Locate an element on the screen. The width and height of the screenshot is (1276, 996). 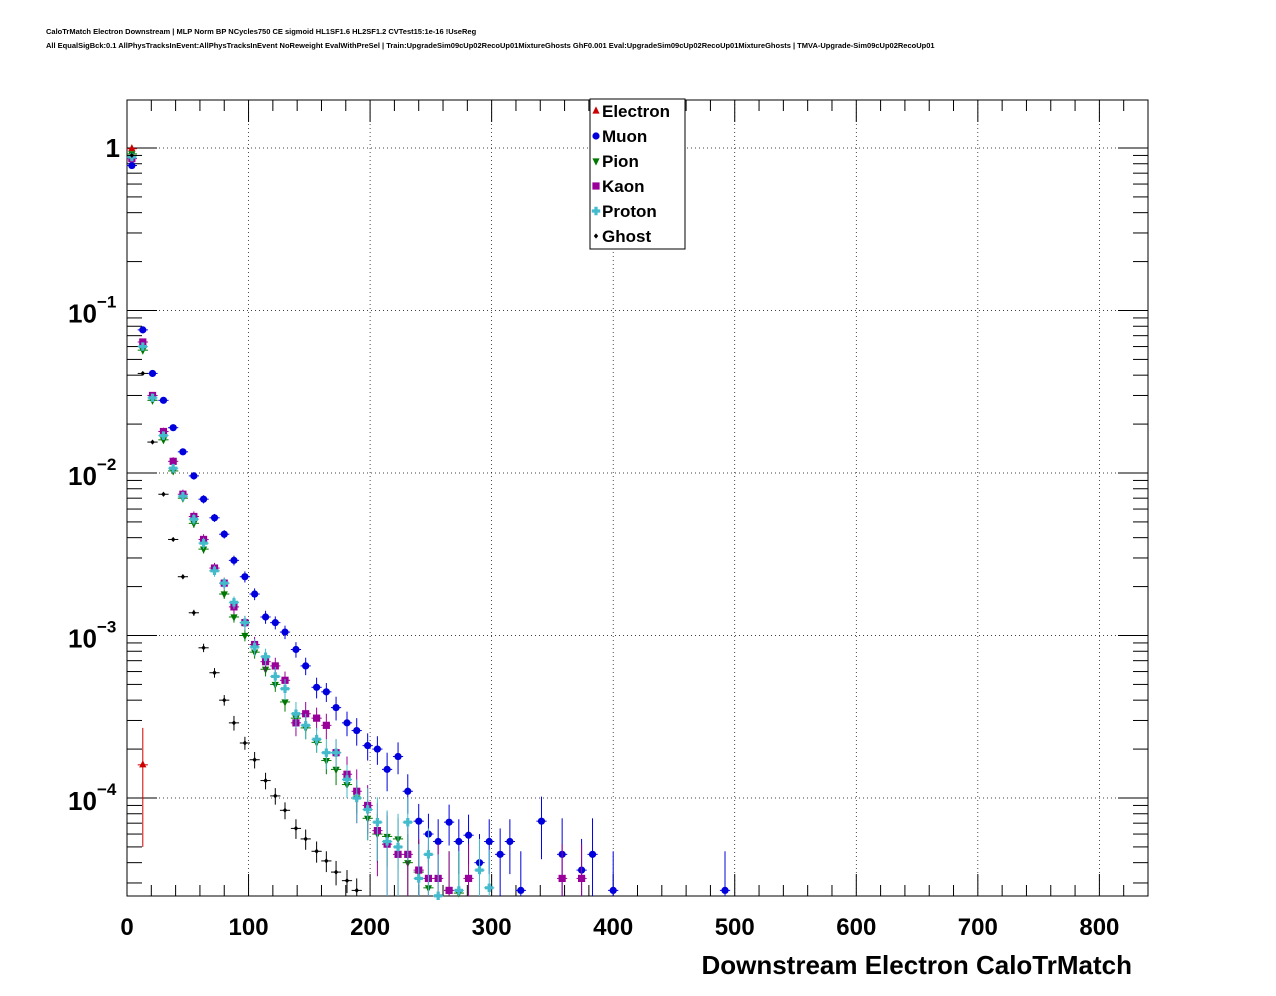
legend: Electron Muon Pion Kaon Proton Ghost is located at coordinates (637, 174).